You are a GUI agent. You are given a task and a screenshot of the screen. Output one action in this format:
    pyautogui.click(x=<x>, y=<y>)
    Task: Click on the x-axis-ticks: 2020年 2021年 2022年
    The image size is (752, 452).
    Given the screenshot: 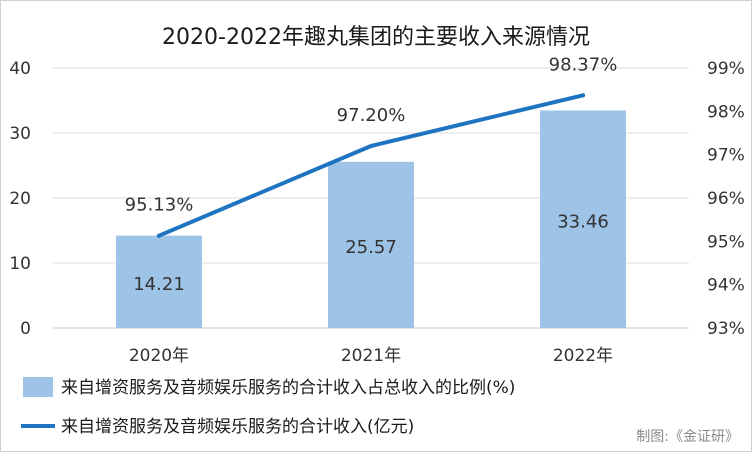 What is the action you would take?
    pyautogui.click(x=371, y=356)
    